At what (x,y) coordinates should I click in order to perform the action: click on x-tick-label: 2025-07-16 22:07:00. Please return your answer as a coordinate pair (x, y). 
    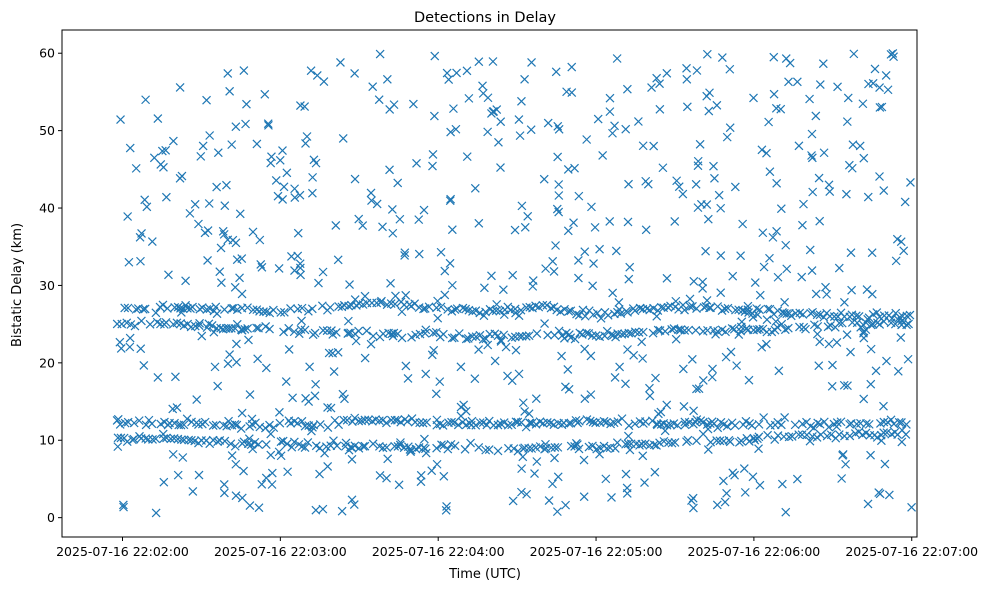
    Looking at the image, I should click on (911, 551).